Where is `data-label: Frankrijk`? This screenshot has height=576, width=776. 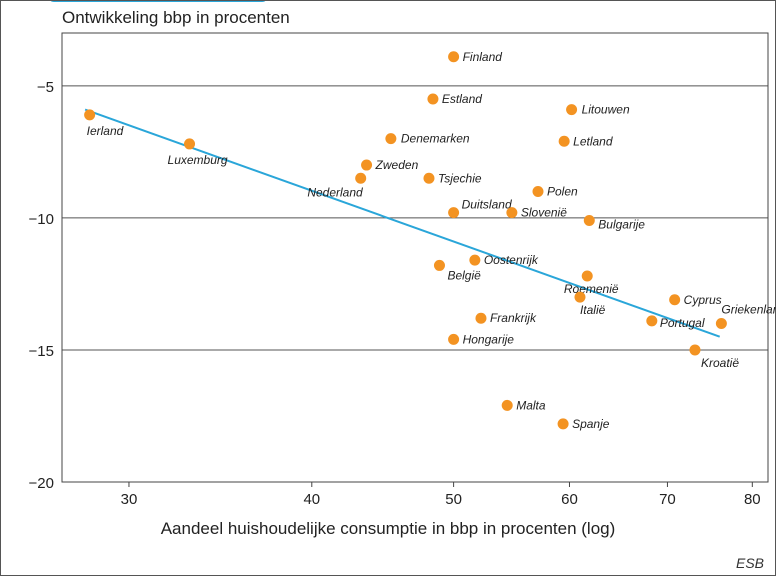
data-label: Frankrijk is located at coordinates (513, 318).